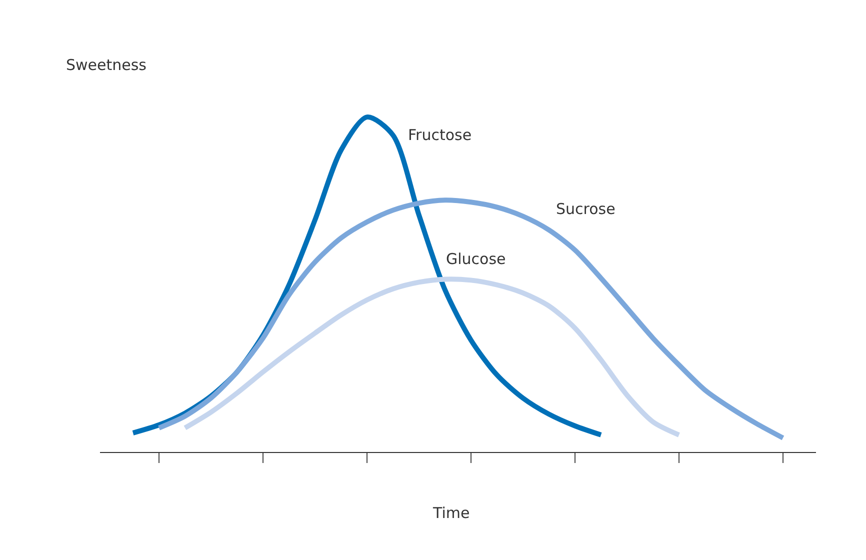 This screenshot has width=866, height=560. Describe the element at coordinates (106, 65) in the screenshot. I see `y-axis-title: Sweetness` at that location.